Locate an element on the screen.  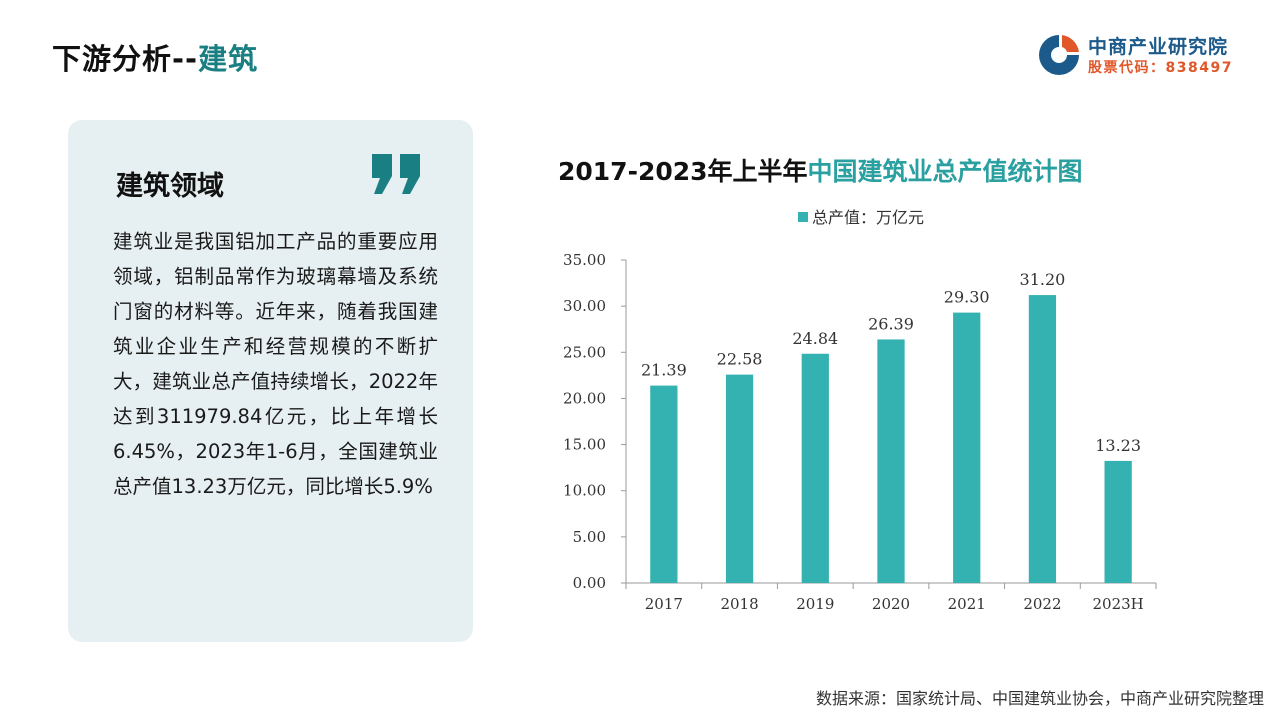
x-tick-label: 2022 is located at coordinates (1042, 604).